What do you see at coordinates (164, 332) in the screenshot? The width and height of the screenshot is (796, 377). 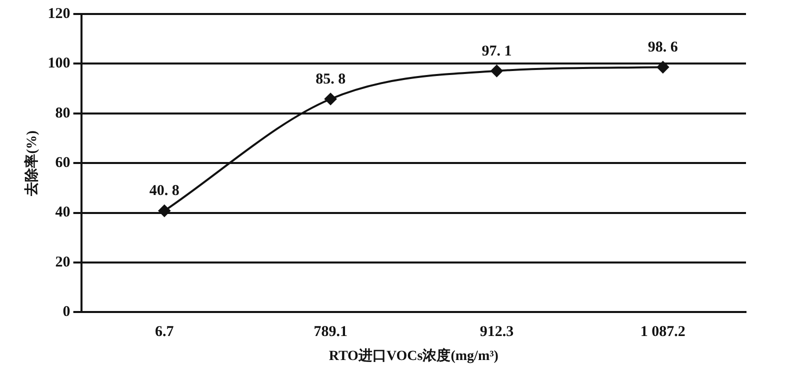 I see `x-tick-label: 6.7` at bounding box center [164, 332].